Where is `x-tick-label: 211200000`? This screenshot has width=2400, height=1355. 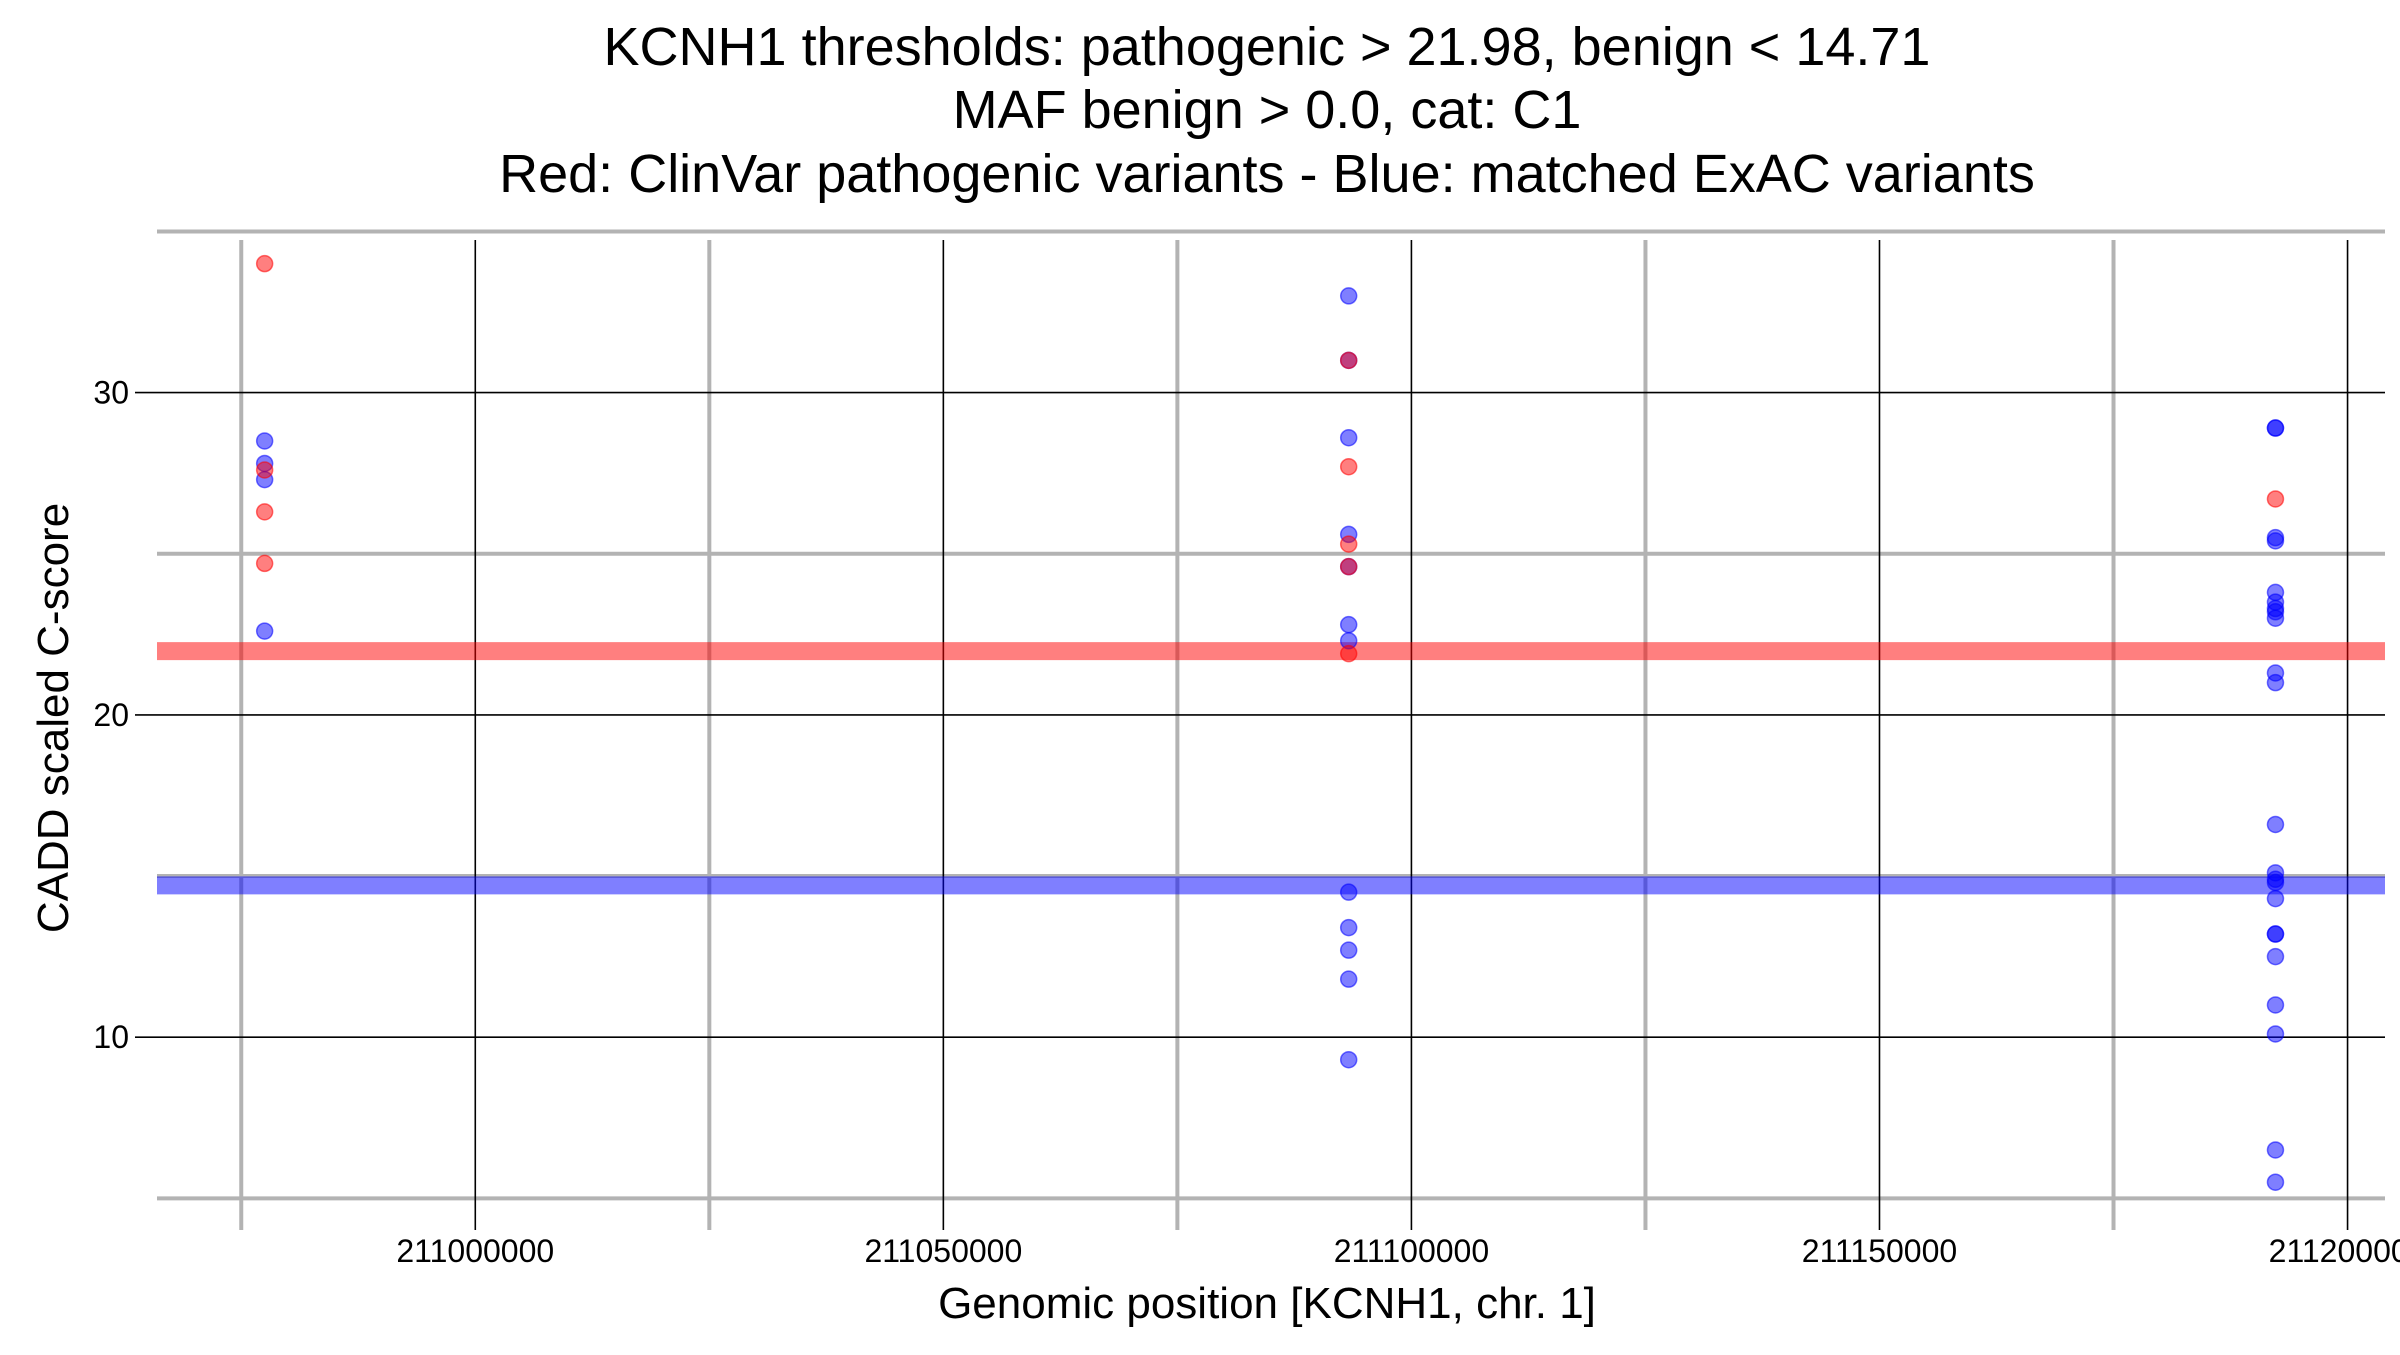
x-tick-label: 211200000 is located at coordinates (2334, 1251).